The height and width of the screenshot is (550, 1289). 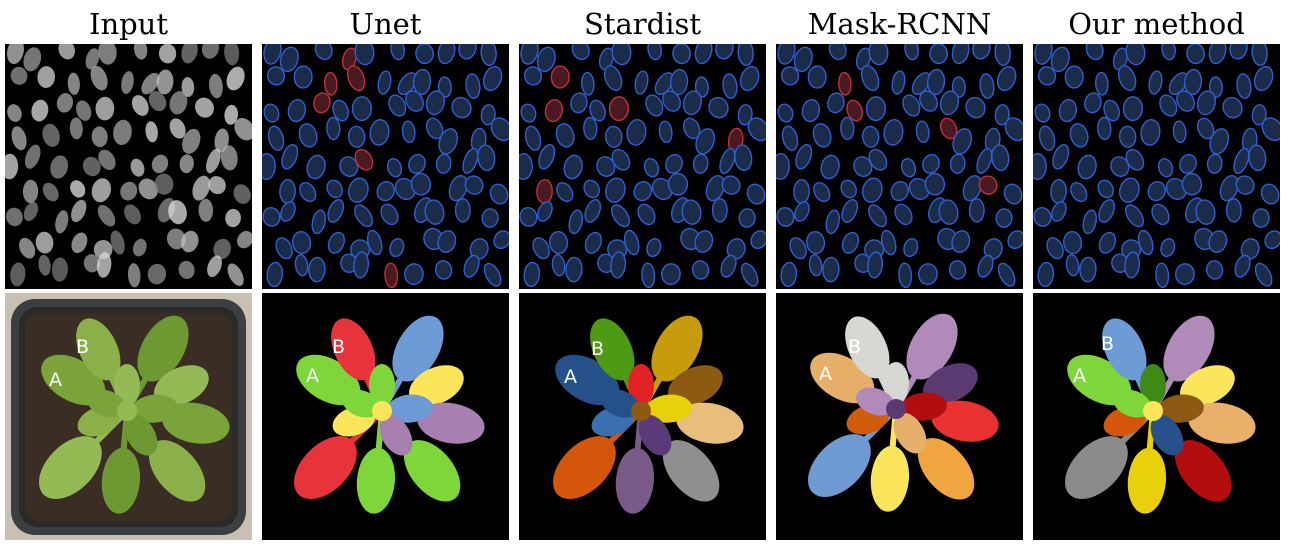 I want to click on plant-input-photo: A B, so click(x=128, y=416).